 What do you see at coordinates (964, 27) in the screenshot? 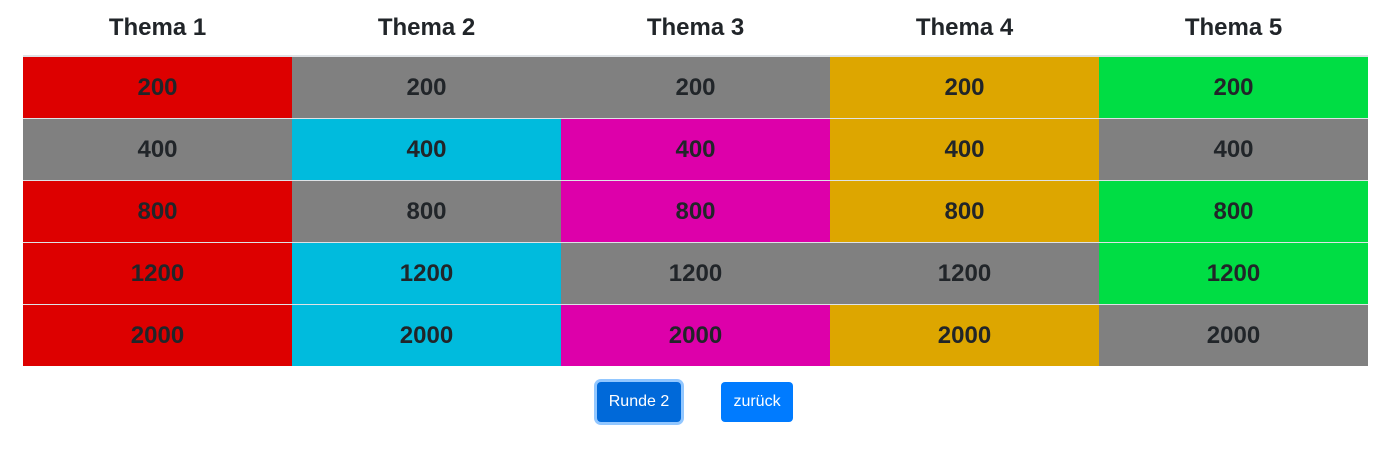
I see `category-header: Thema 4` at bounding box center [964, 27].